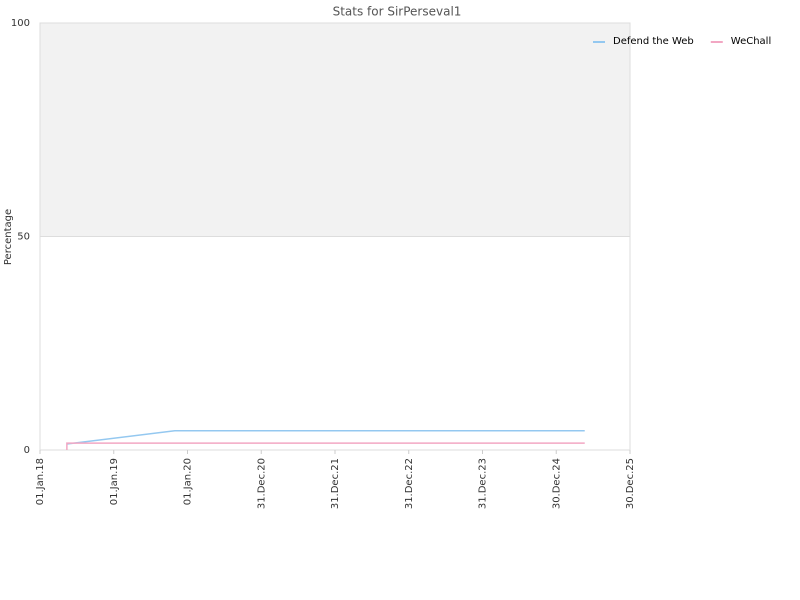 The height and width of the screenshot is (600, 800). Describe the element at coordinates (397, 12) in the screenshot. I see `chart-title: Stats for SirPerseval1` at that location.